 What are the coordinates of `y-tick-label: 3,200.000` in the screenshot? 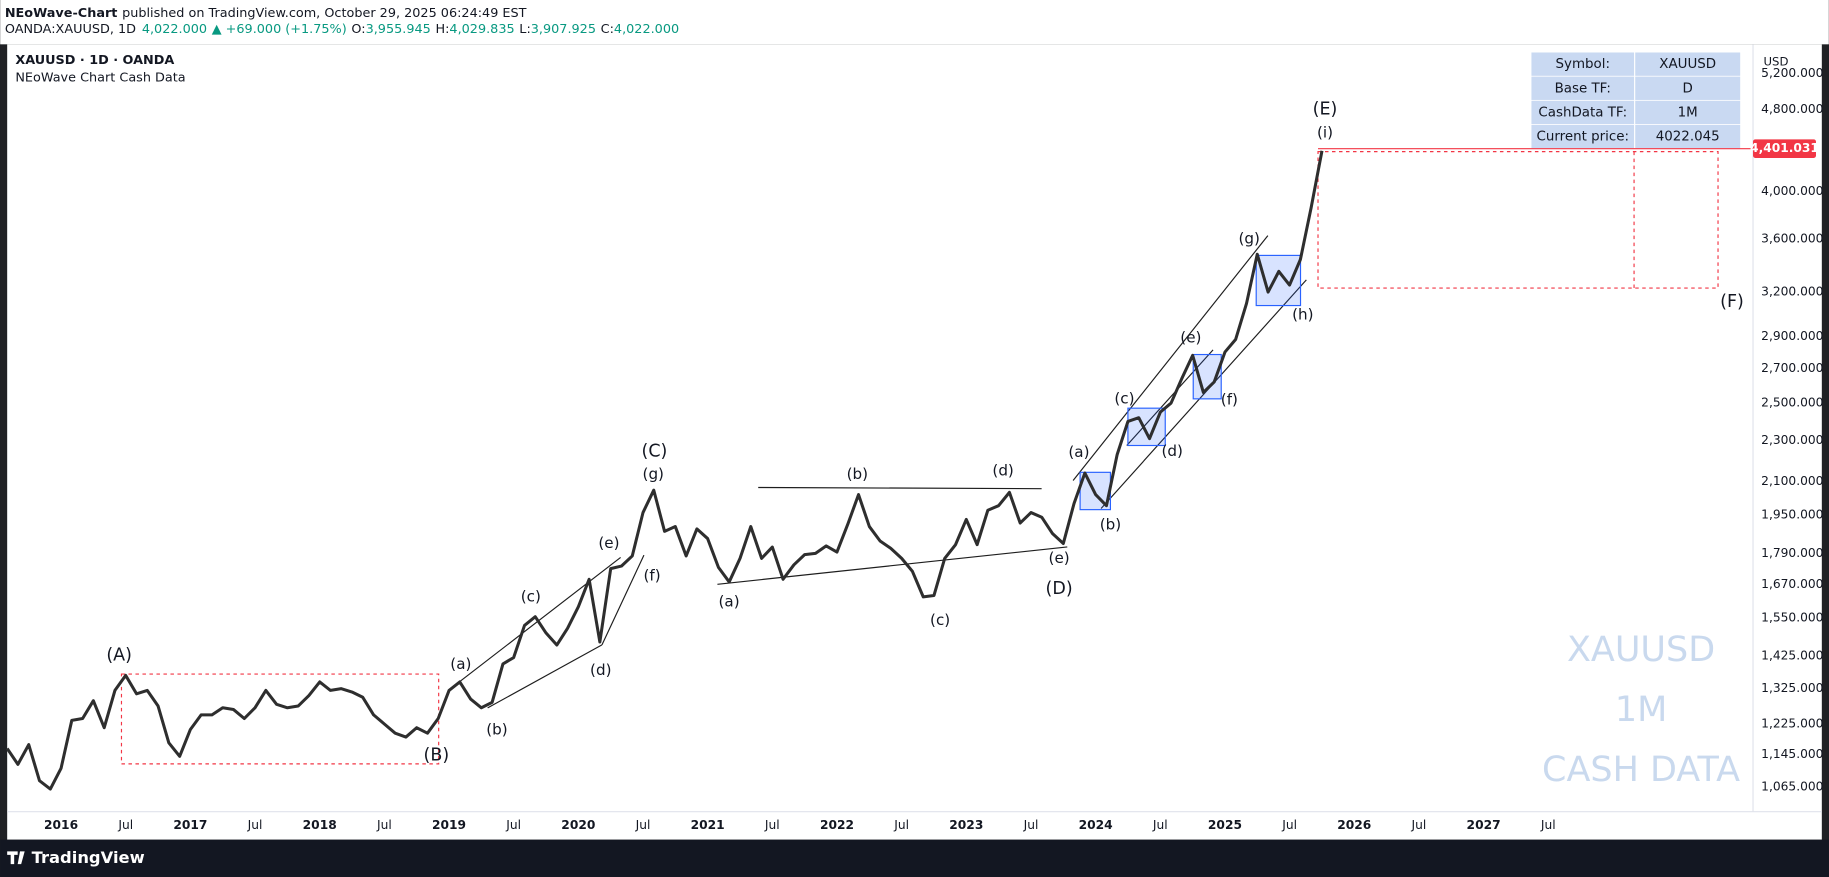 It's located at (1792, 292).